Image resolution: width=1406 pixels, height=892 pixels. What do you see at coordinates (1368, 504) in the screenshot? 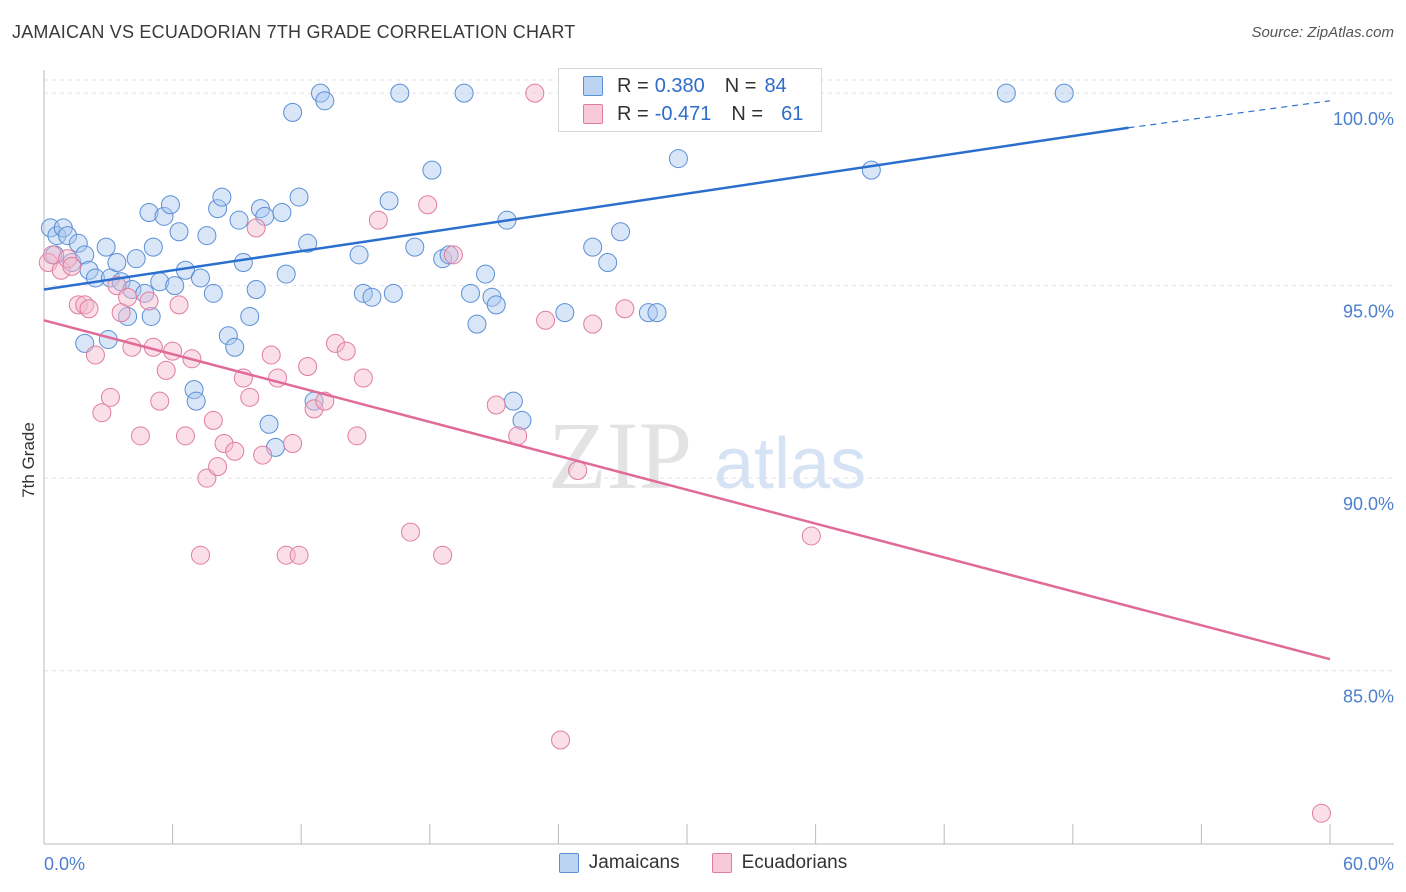
I see `y-tick-label: 90.0%` at bounding box center [1368, 504].